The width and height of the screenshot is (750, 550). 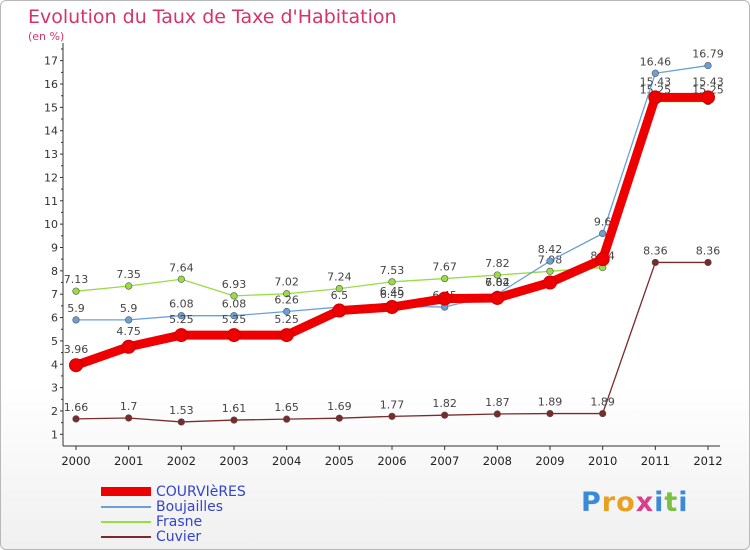 What do you see at coordinates (54, 271) in the screenshot?
I see `y-tick-label: 8` at bounding box center [54, 271].